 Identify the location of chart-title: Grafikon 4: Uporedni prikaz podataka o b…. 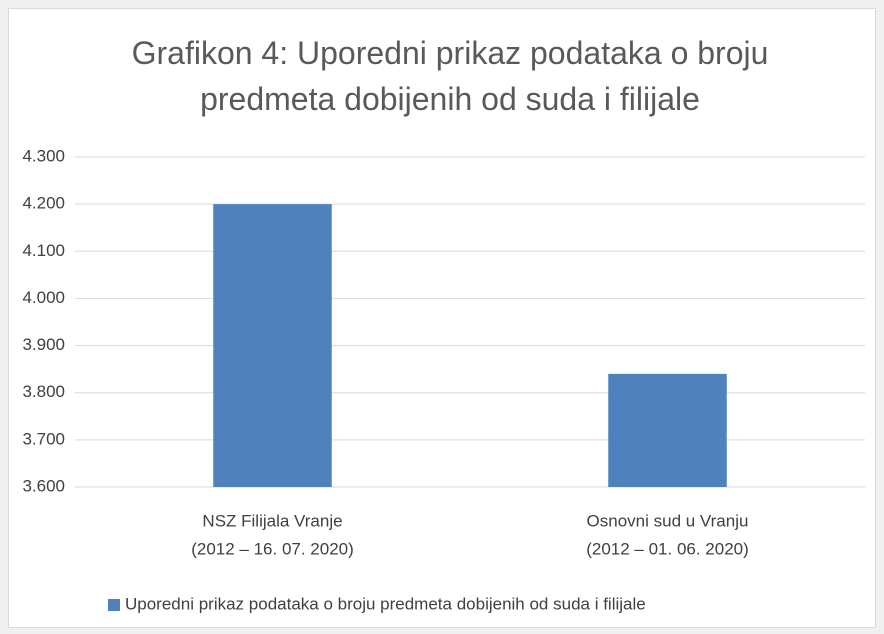
(450, 76).